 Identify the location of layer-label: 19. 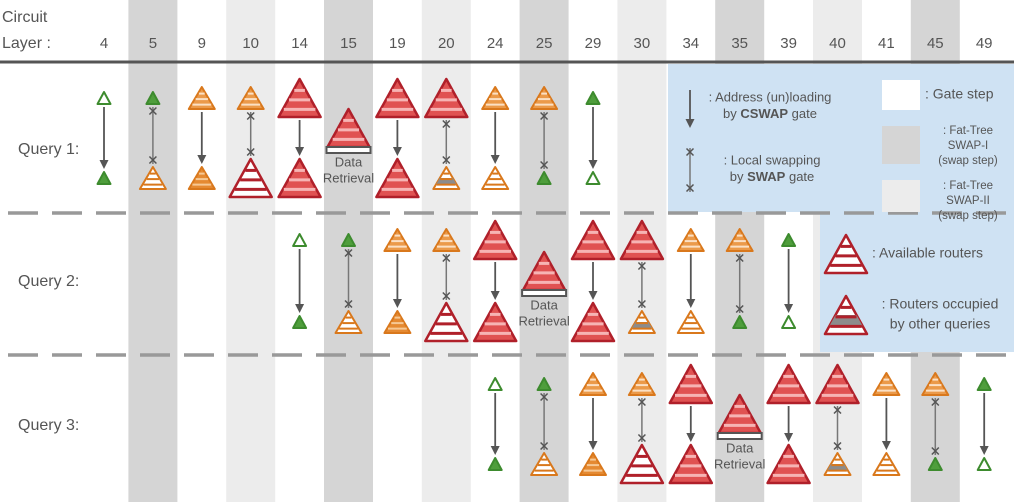
(397, 43).